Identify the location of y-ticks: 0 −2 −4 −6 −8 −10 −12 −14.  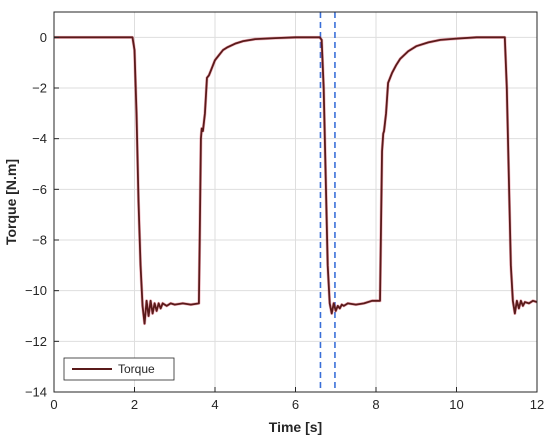
(42, 215).